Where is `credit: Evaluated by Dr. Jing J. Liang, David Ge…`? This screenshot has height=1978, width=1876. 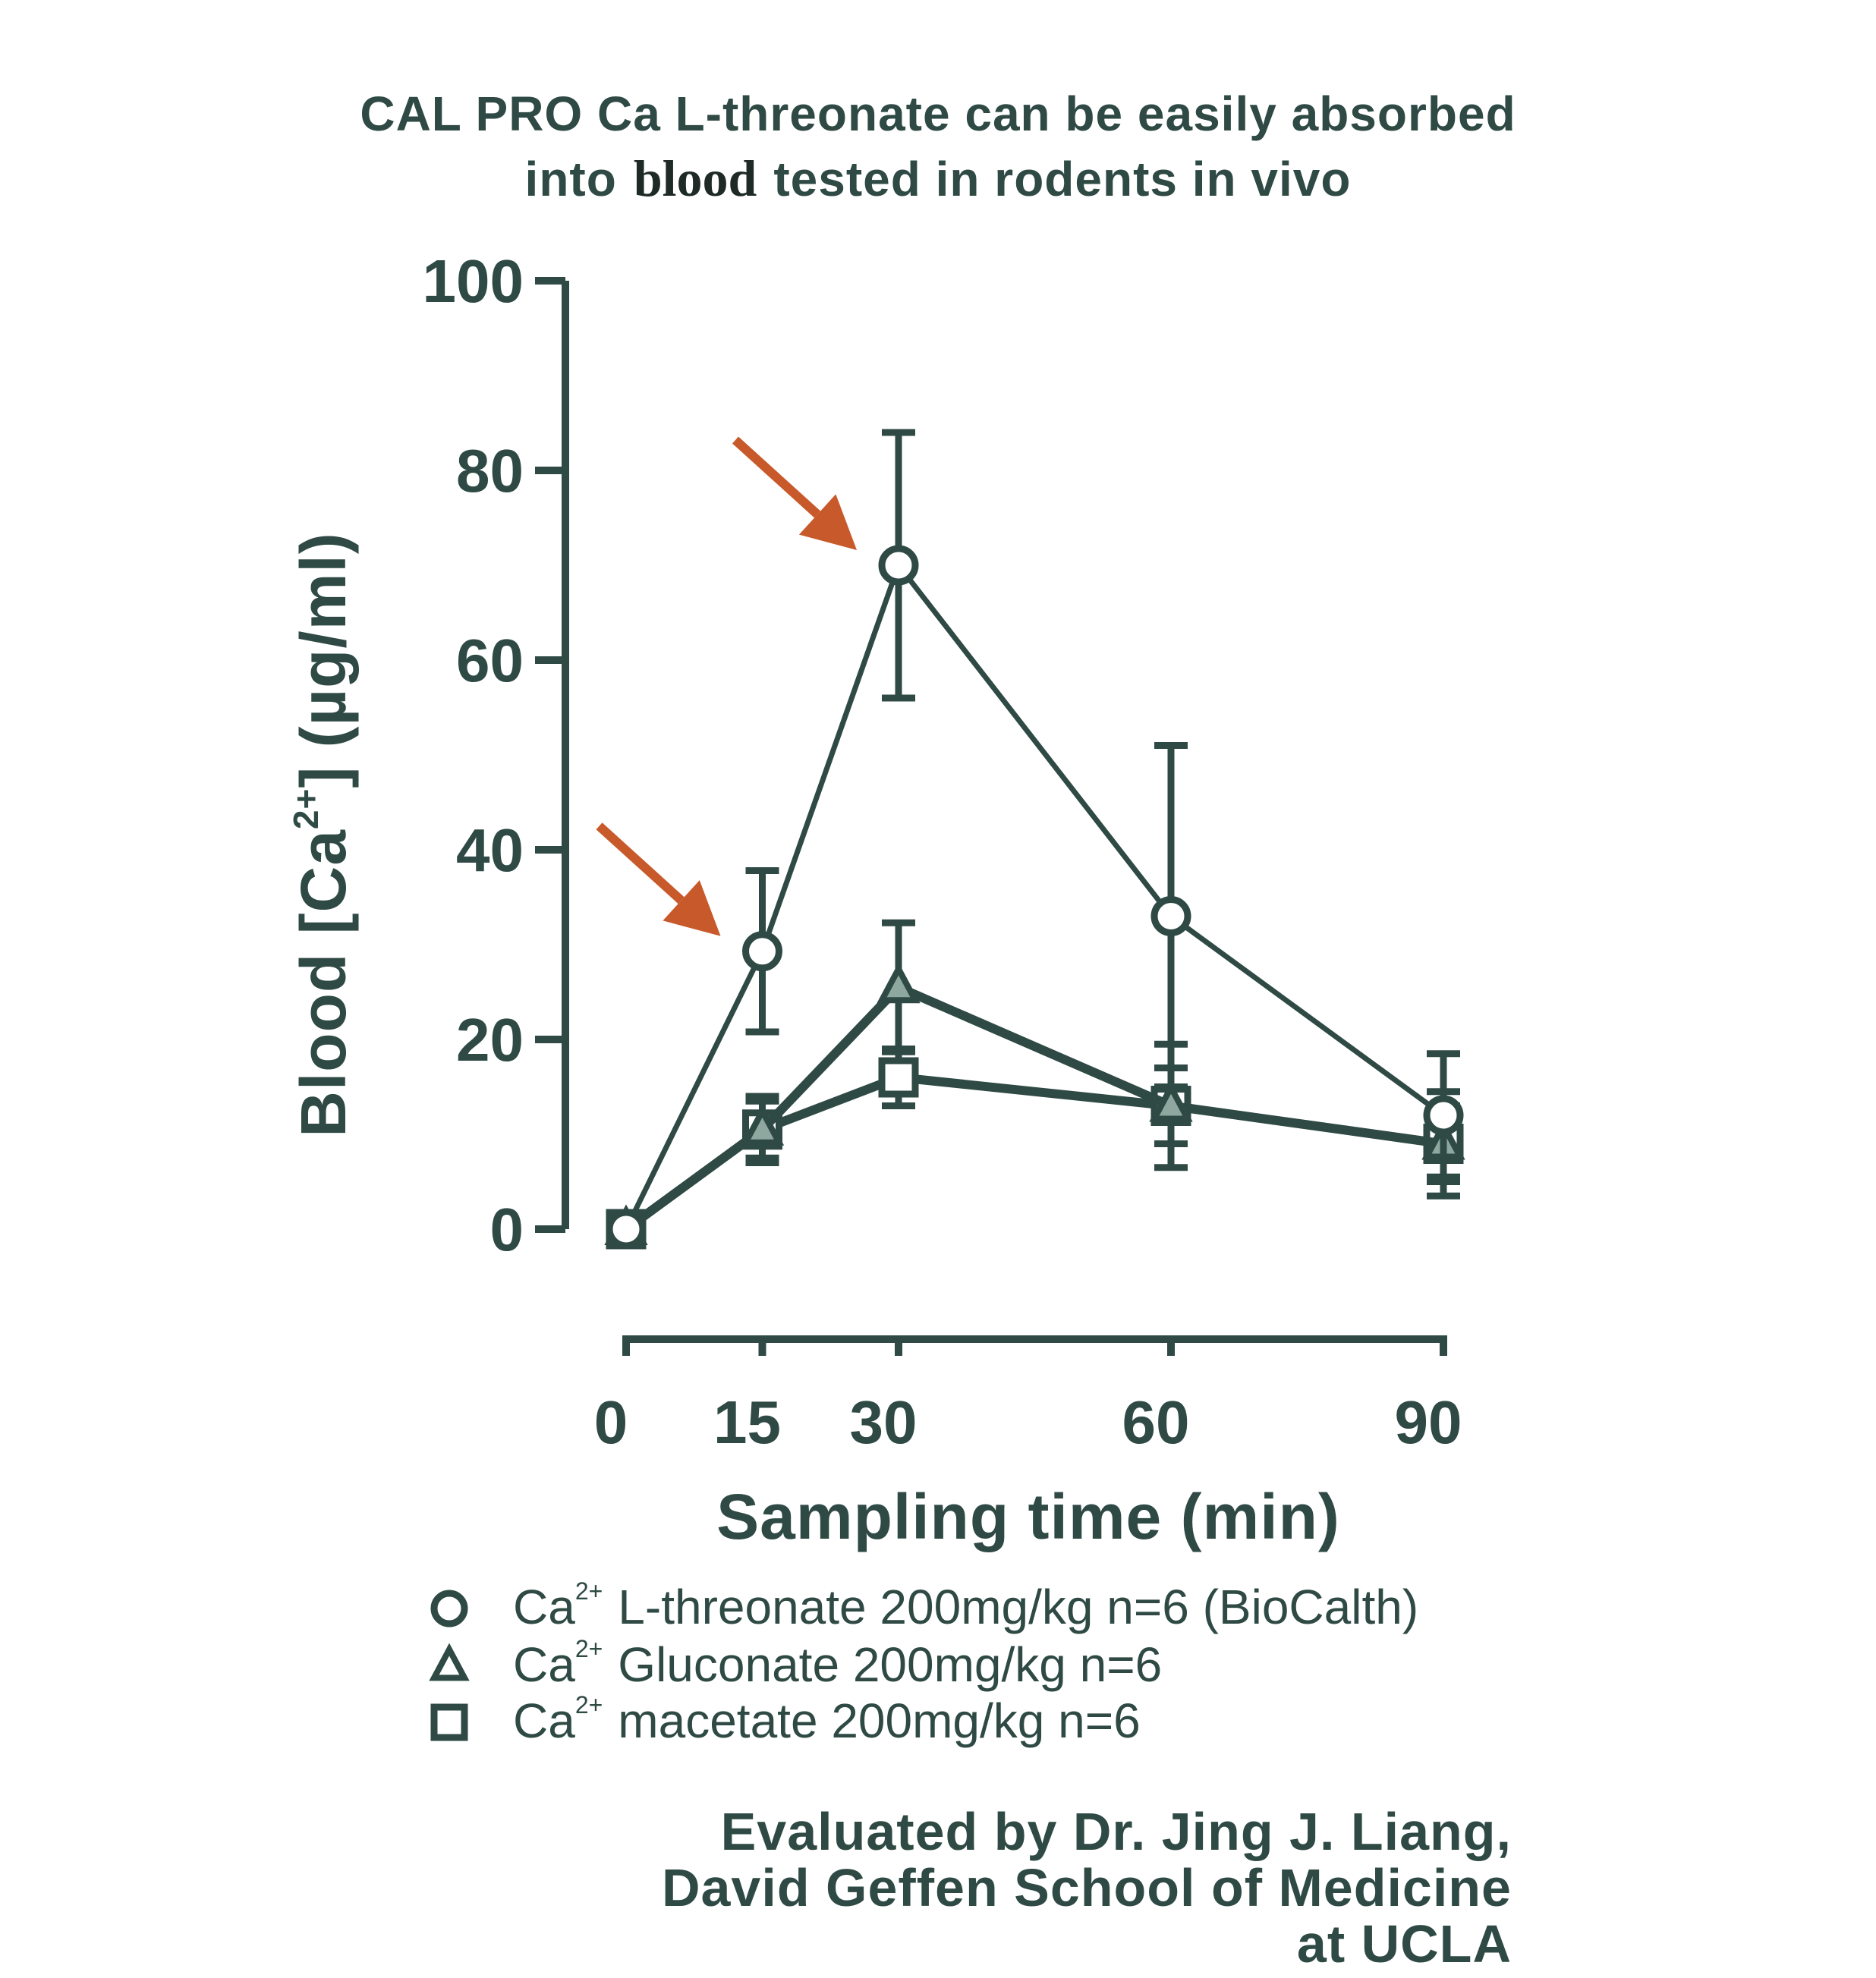
credit: Evaluated by Dr. Jing J. Liang, David Ge… is located at coordinates (1087, 1888).